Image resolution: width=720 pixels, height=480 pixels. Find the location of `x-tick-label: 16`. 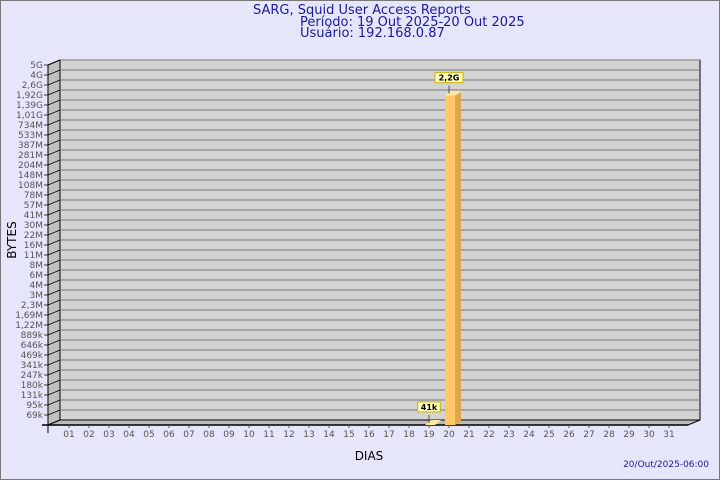

x-tick-label: 16 is located at coordinates (369, 435).